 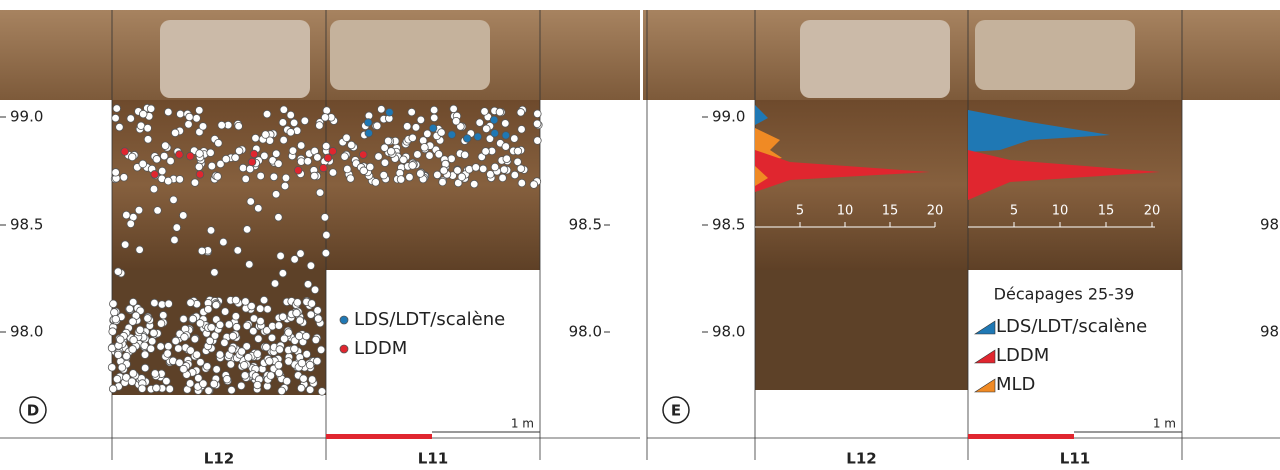 What do you see at coordinates (890, 211) in the screenshot?
I see `histogram-tick-label: 15` at bounding box center [890, 211].